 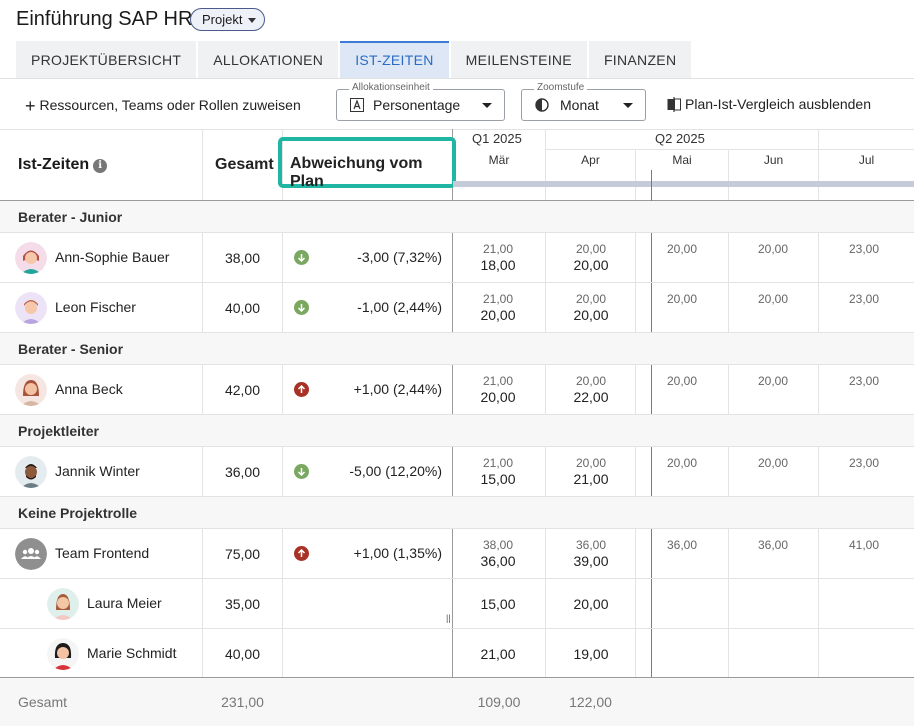 I want to click on group-row: Berater - Junior, so click(x=457, y=217).